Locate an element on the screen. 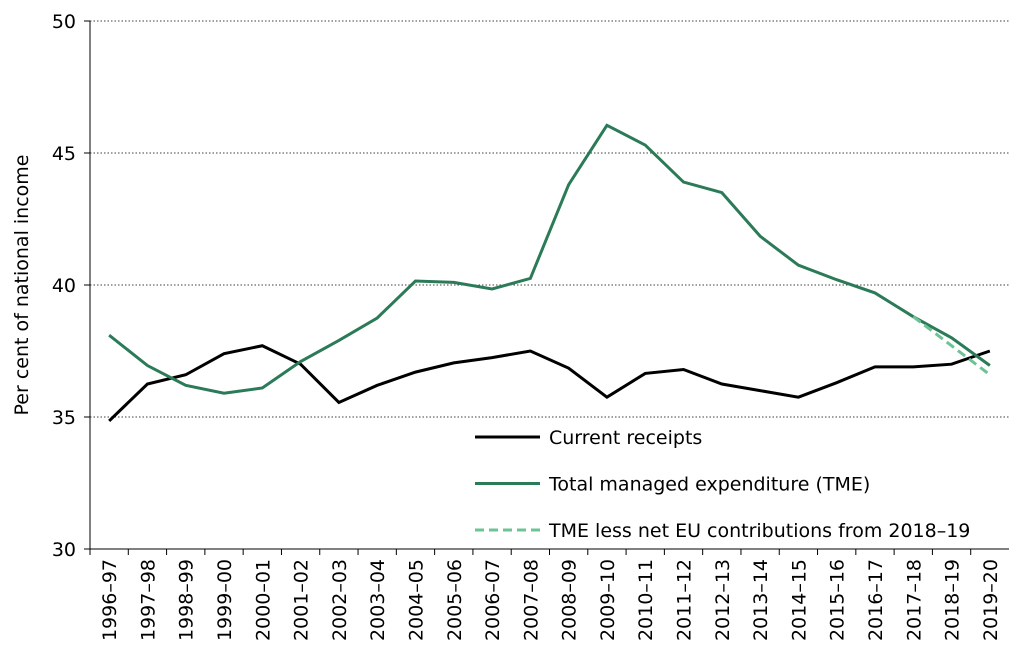 The width and height of the screenshot is (1022, 661). x-tick-label: 2017–18 is located at coordinates (914, 600).